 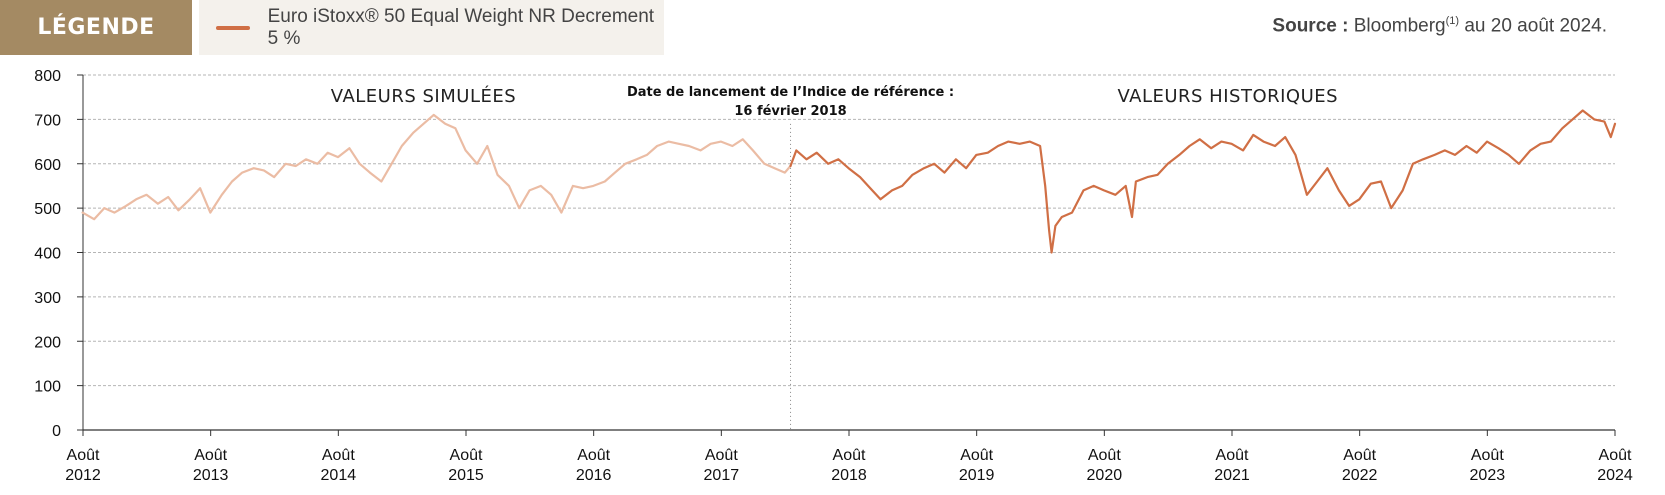 I want to click on x-tick-label-2012-month: Août, so click(x=83, y=455).